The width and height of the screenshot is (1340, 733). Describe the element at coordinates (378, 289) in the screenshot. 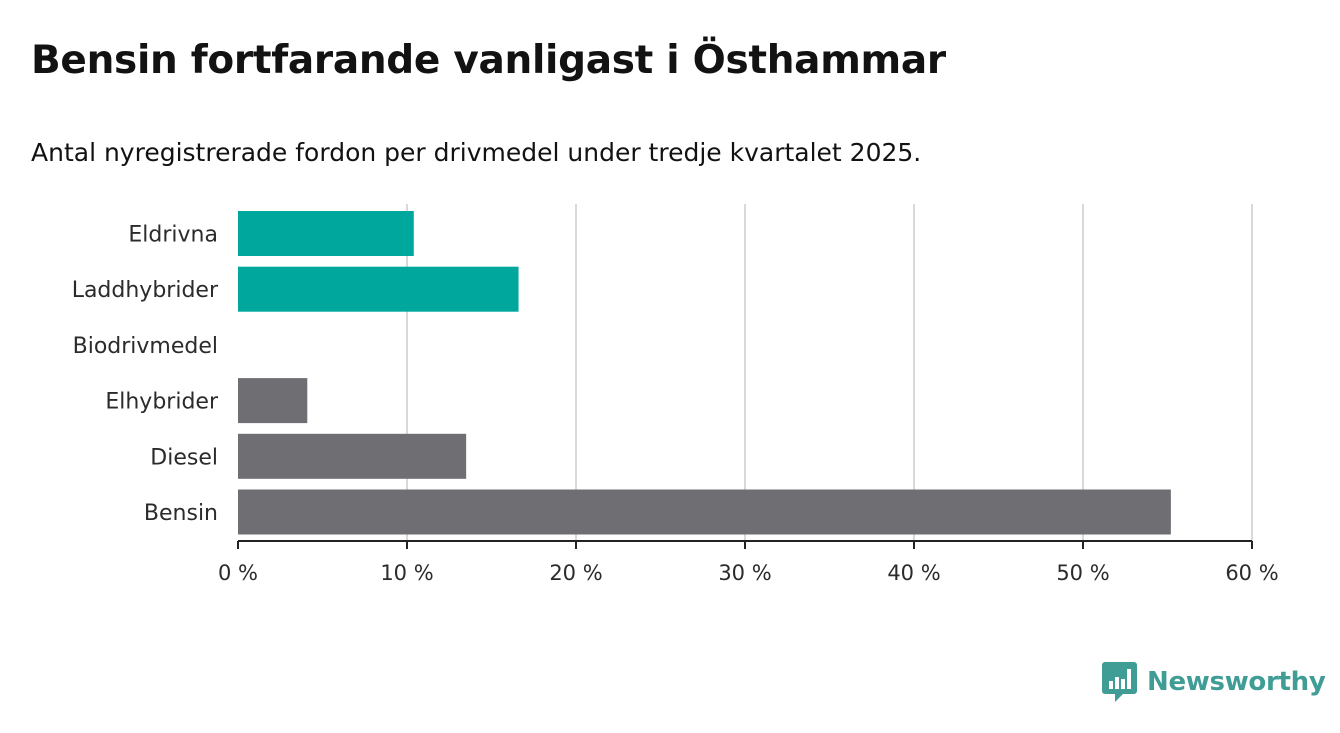

I see `bar-laddhybrider` at that location.